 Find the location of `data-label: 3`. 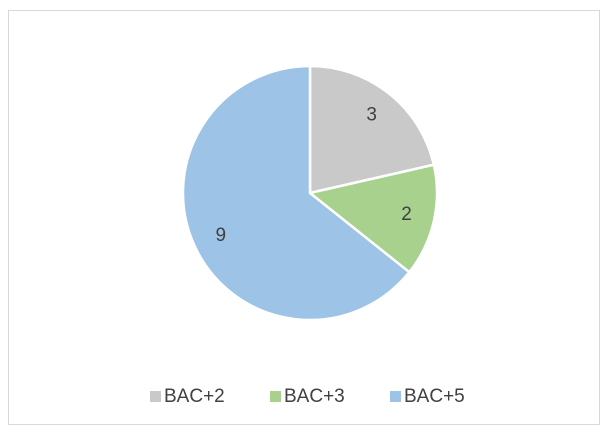

data-label: 3 is located at coordinates (371, 115).